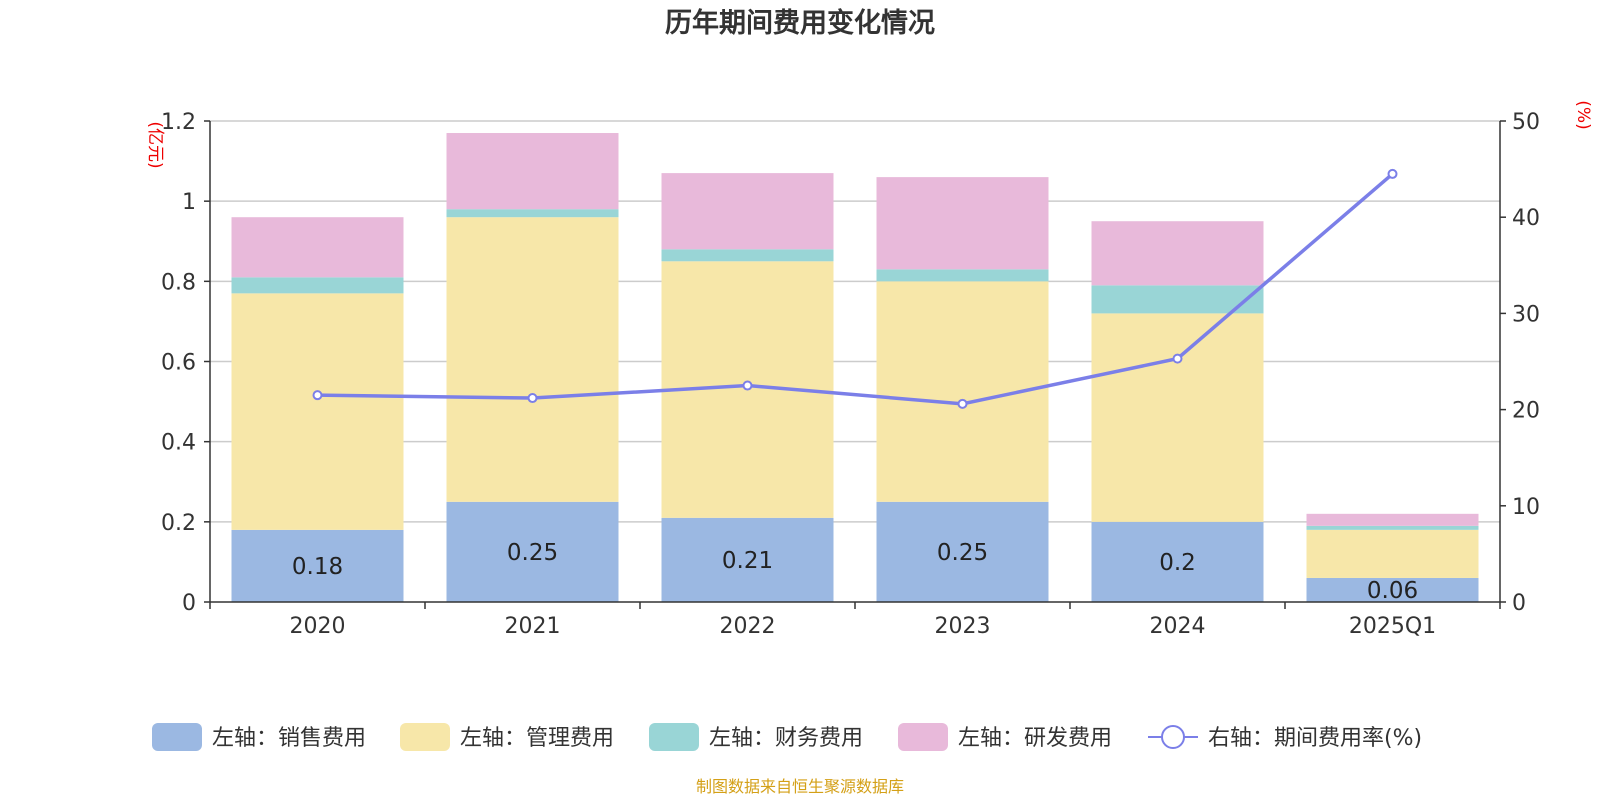 Image resolution: width=1600 pixels, height=804 pixels. What do you see at coordinates (189, 202) in the screenshot?
I see `left-axis-tick-label: 1` at bounding box center [189, 202].